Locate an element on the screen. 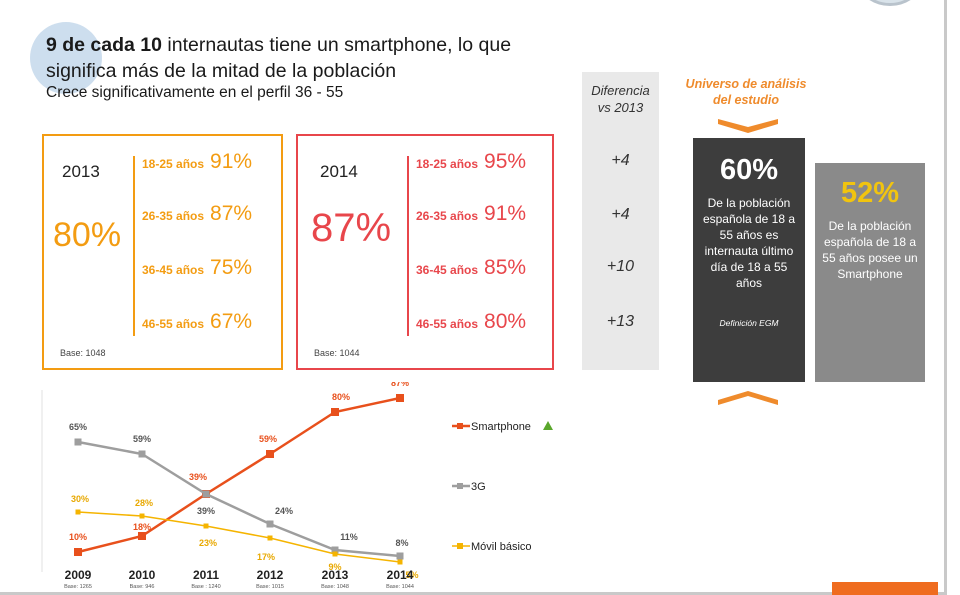 The height and width of the screenshot is (595, 960). data-label-smartphone: 80% is located at coordinates (341, 397).